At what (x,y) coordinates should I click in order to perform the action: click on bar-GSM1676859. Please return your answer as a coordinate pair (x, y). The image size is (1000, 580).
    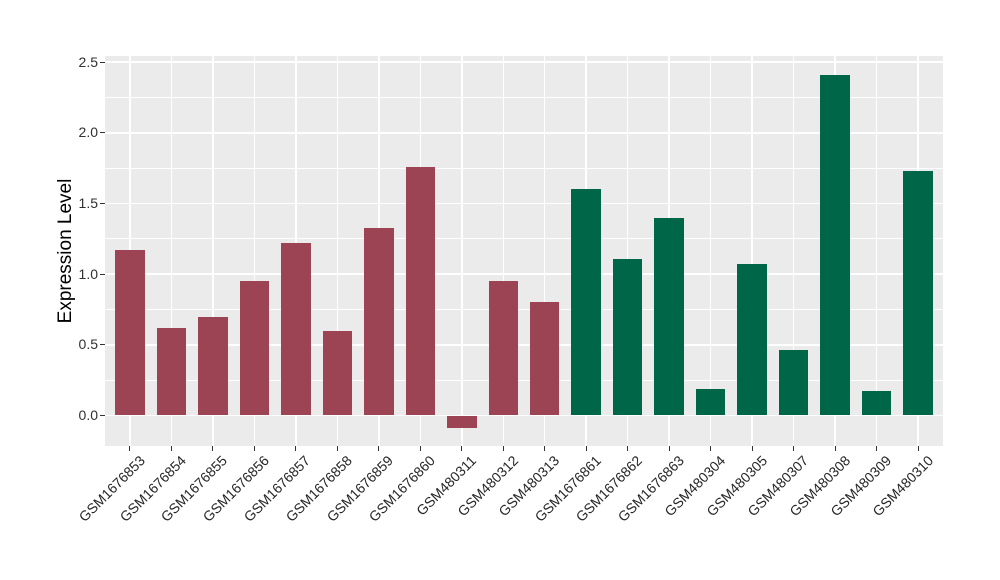
    Looking at the image, I should click on (379, 321).